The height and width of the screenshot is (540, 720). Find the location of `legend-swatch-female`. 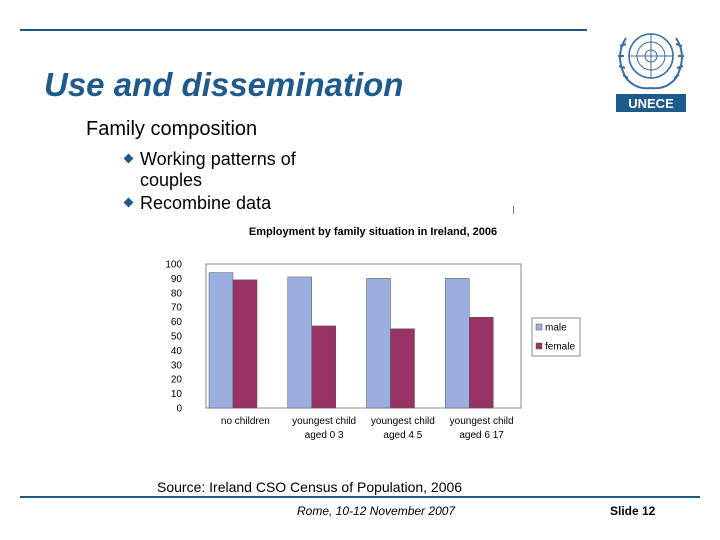

legend-swatch-female is located at coordinates (539, 346).